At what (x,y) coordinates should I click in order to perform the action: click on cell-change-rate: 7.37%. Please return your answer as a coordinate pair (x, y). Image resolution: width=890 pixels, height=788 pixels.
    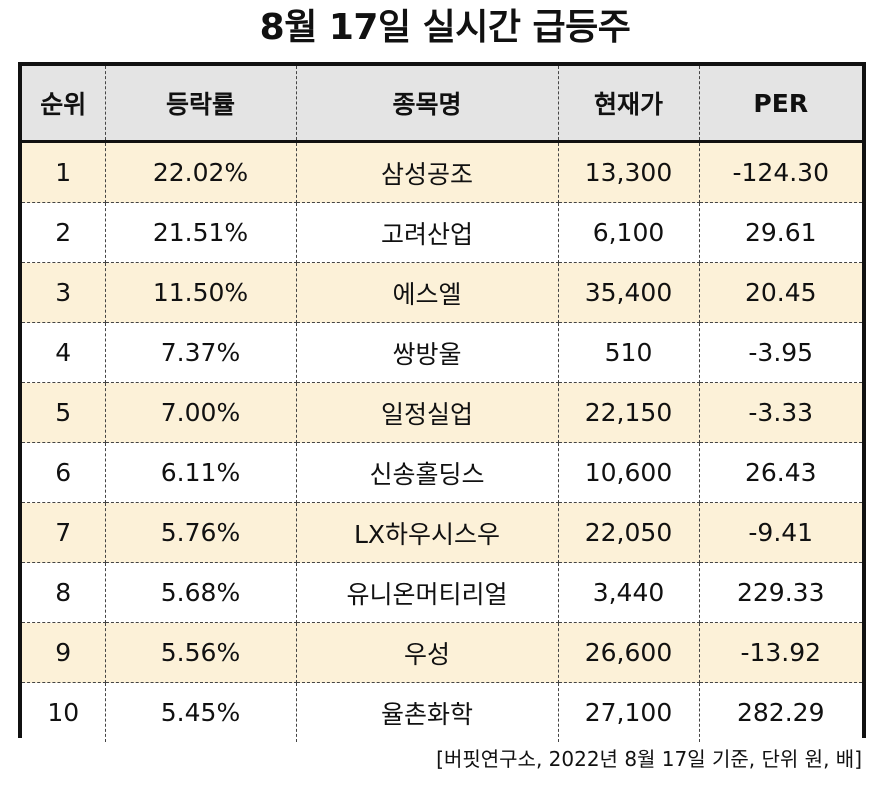
    Looking at the image, I should click on (201, 352).